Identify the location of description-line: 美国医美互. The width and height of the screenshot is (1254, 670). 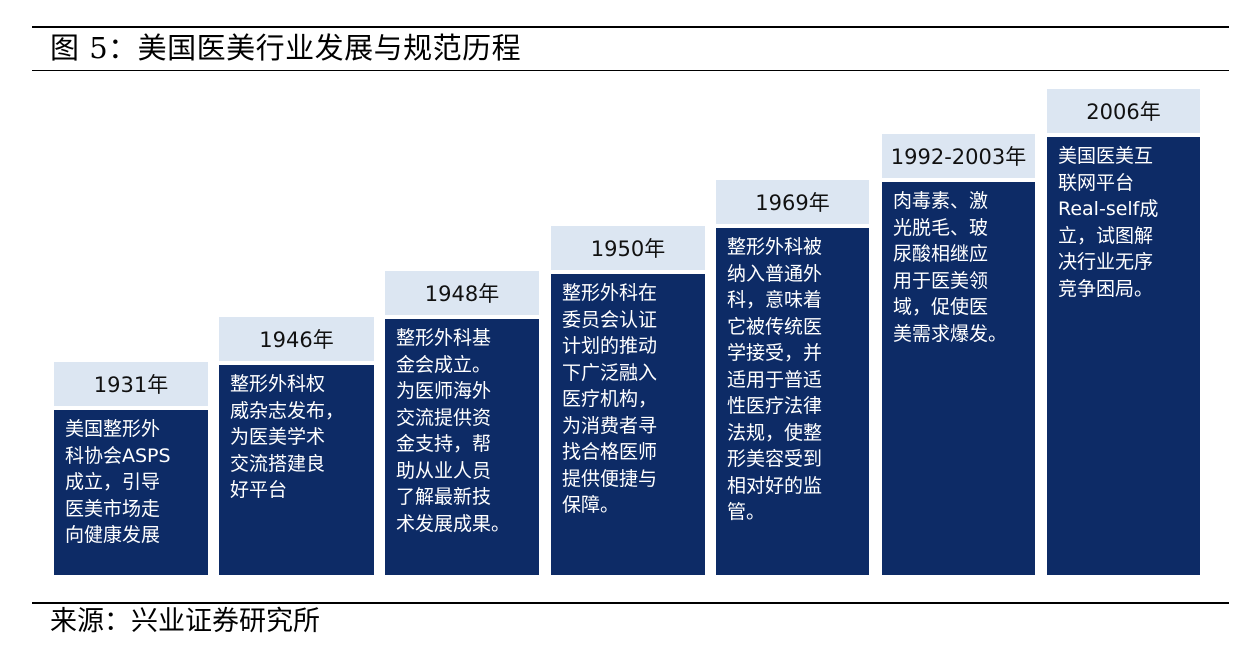
(1106, 156).